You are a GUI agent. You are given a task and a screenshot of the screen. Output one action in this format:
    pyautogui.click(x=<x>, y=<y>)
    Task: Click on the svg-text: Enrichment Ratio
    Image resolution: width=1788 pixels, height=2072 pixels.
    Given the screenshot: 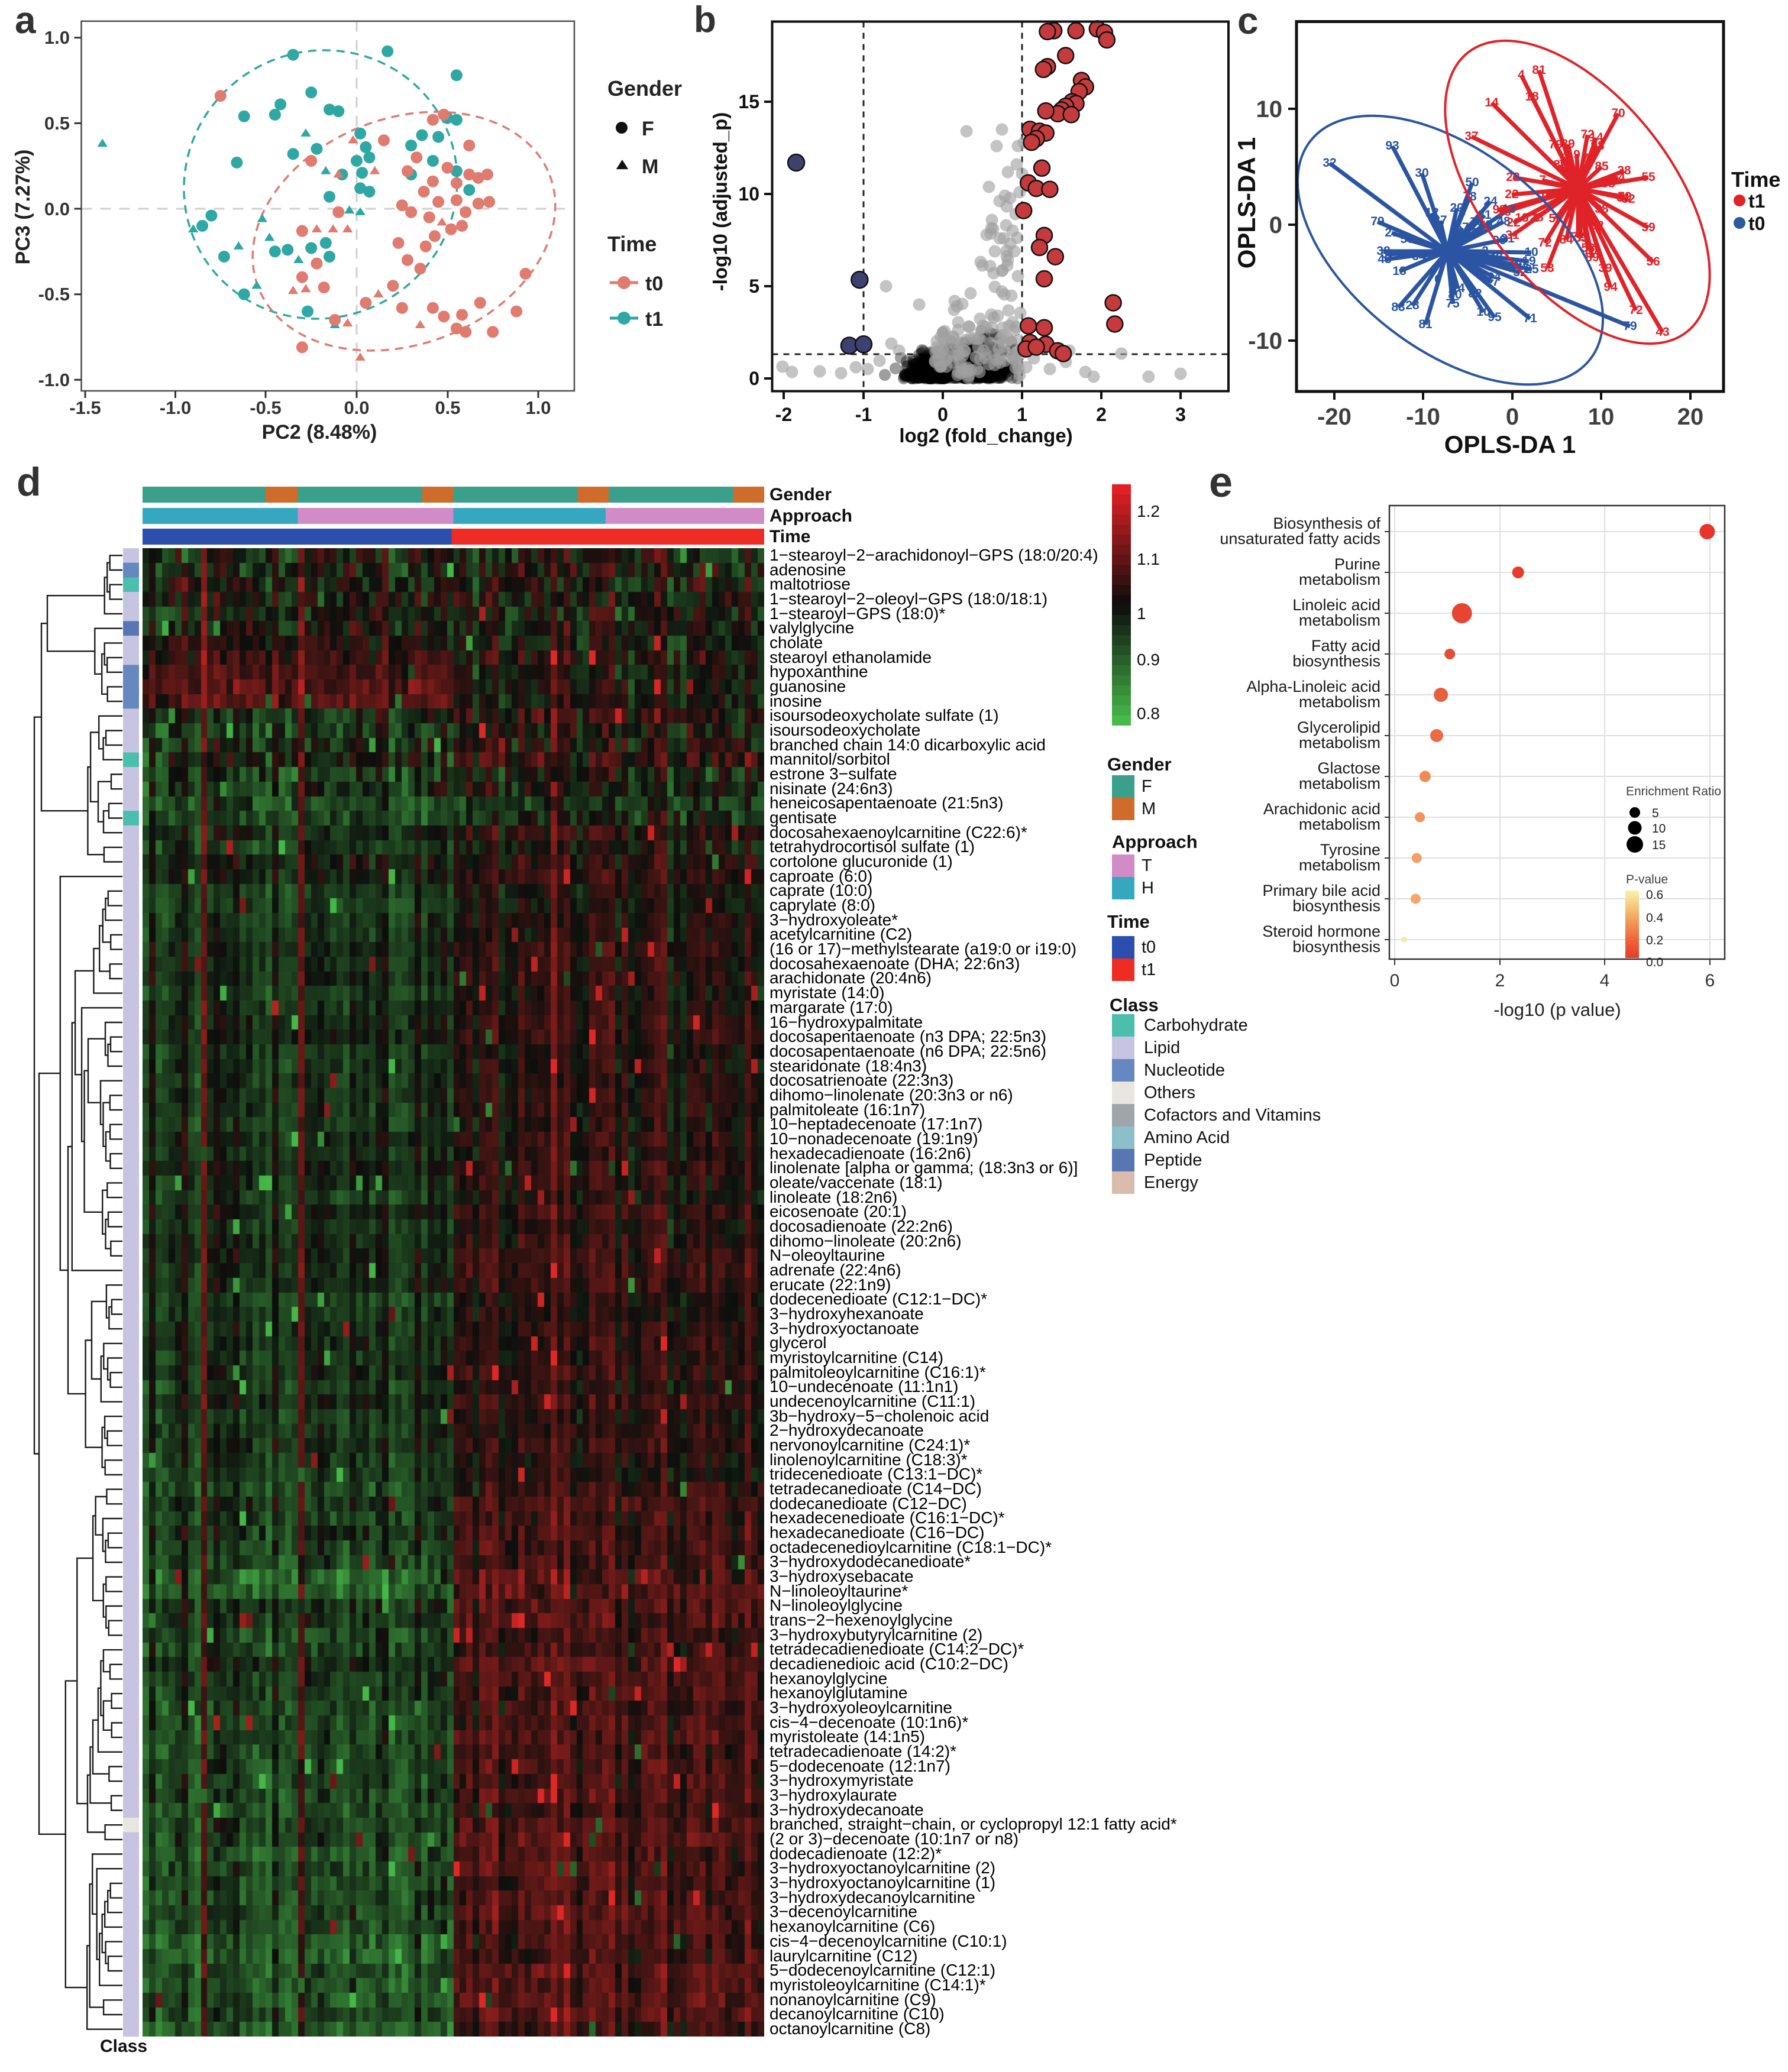 What is the action you would take?
    pyautogui.click(x=1674, y=791)
    